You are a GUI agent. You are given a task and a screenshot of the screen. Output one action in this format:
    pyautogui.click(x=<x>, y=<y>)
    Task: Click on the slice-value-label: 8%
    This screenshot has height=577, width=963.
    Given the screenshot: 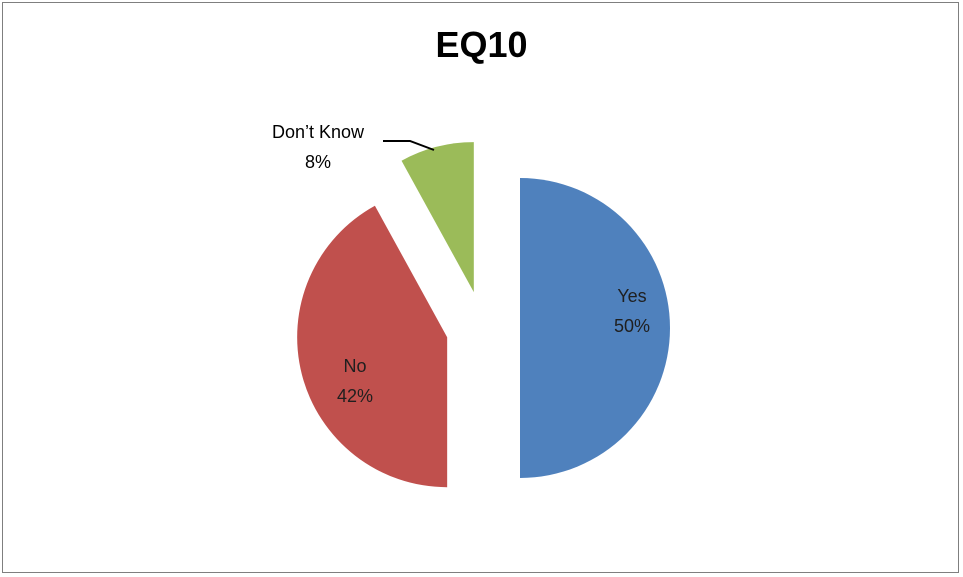 What is the action you would take?
    pyautogui.click(x=318, y=162)
    